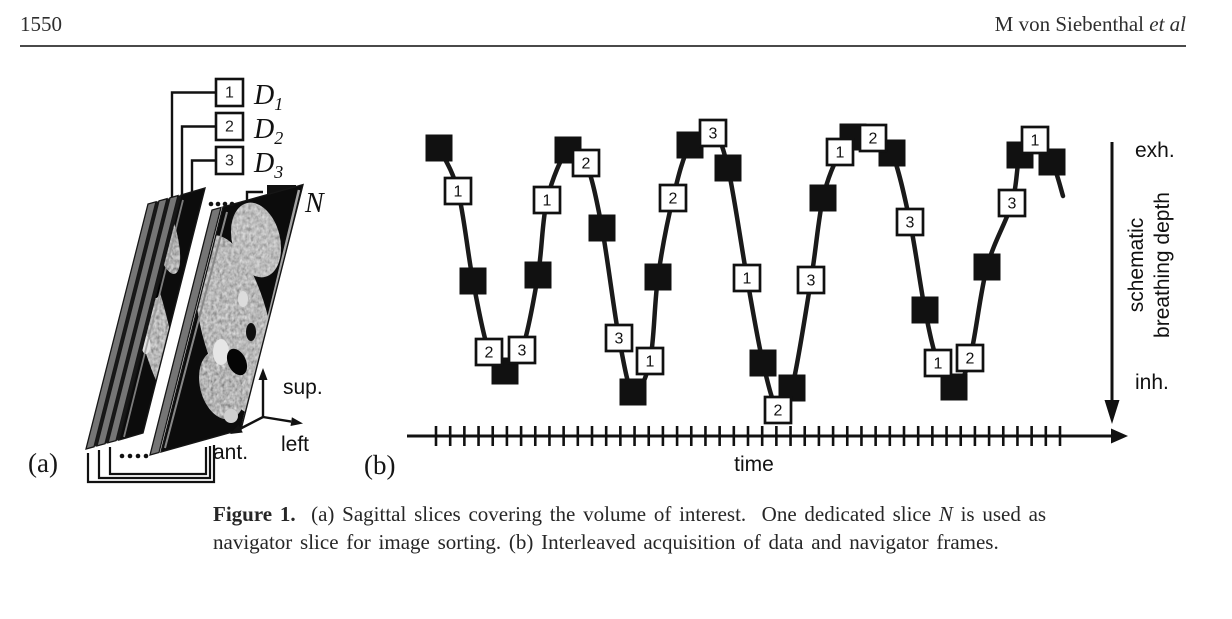  Describe the element at coordinates (236, 429) in the screenshot. I see `ant-arrowhead` at that location.